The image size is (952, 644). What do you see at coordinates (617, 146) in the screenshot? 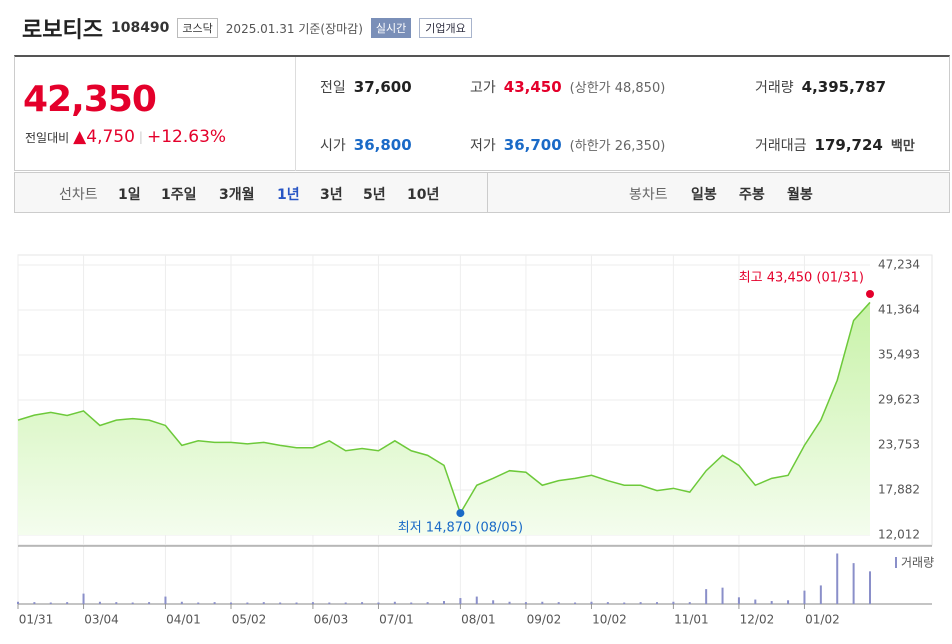
I see `stat-extra: (하한가 26,350)` at bounding box center [617, 146].